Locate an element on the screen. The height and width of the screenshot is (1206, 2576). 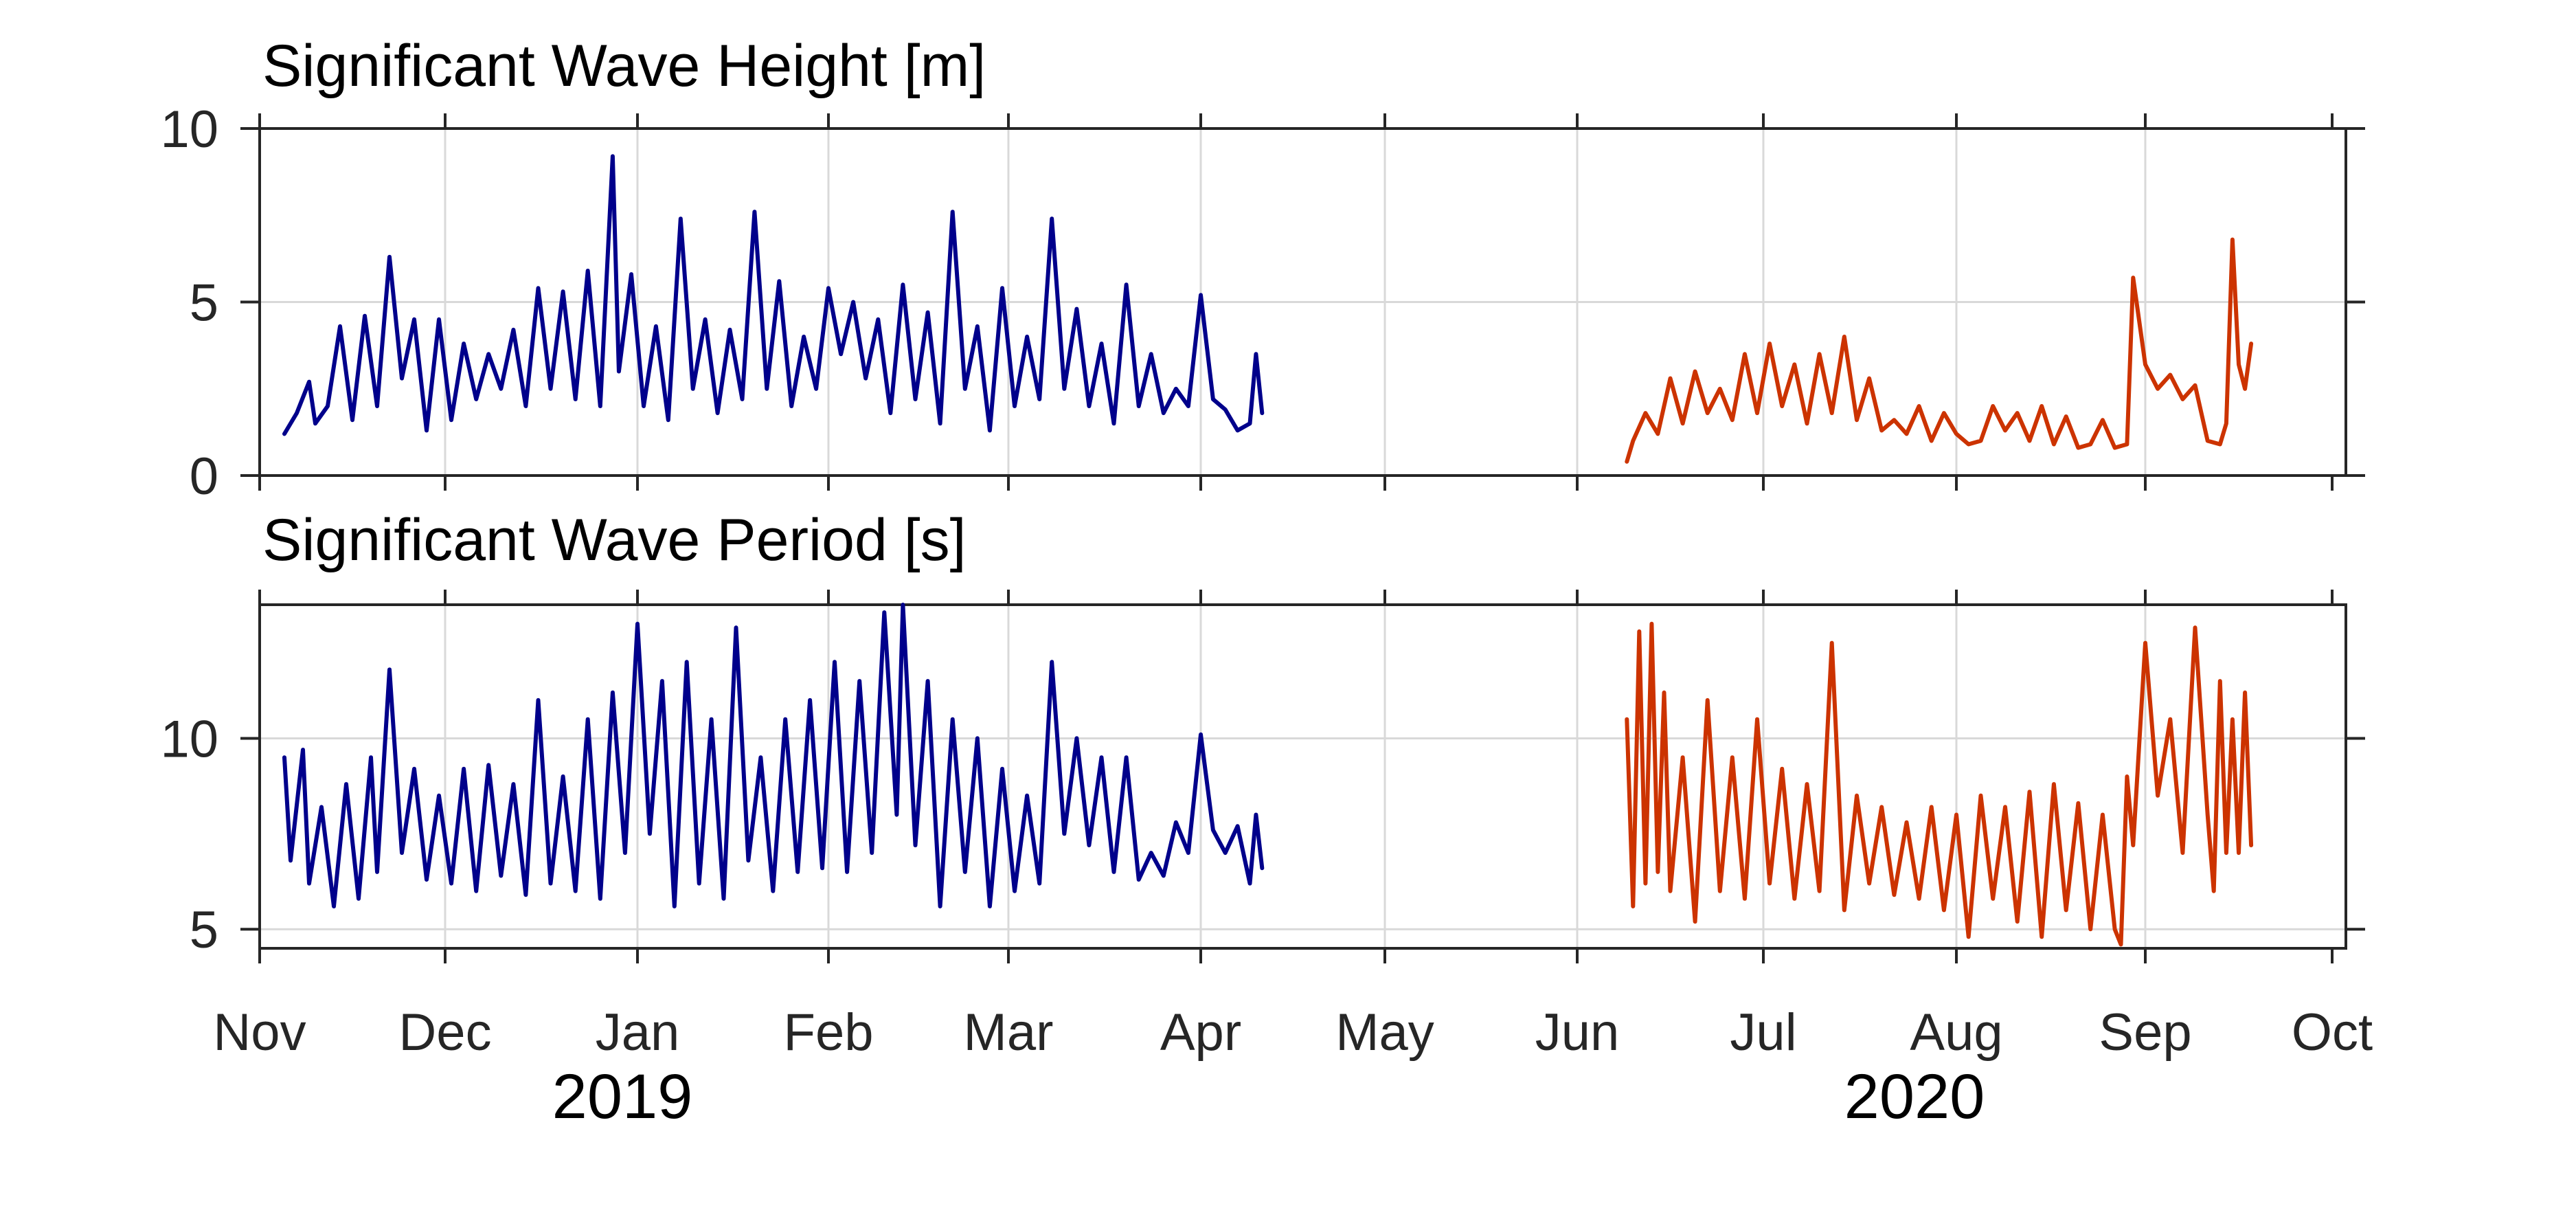
x-tick-label: Aug is located at coordinates (1956, 1032).